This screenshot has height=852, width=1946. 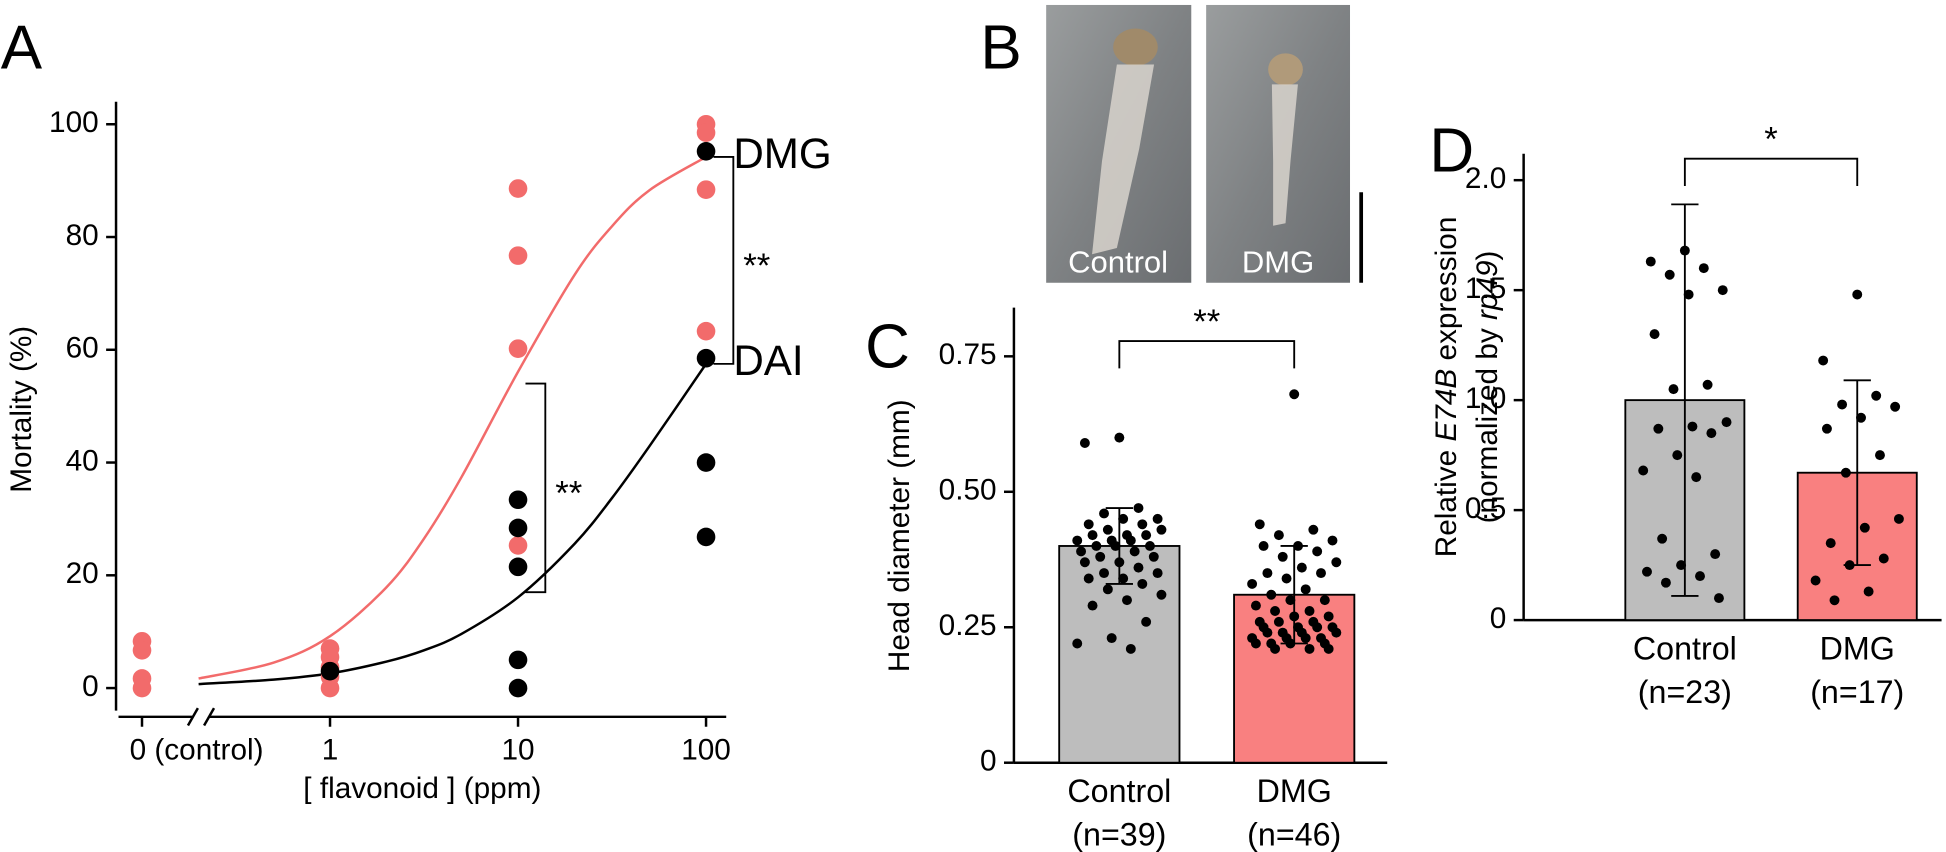 I want to click on x-tick-label: 0 (control), so click(x=197, y=749).